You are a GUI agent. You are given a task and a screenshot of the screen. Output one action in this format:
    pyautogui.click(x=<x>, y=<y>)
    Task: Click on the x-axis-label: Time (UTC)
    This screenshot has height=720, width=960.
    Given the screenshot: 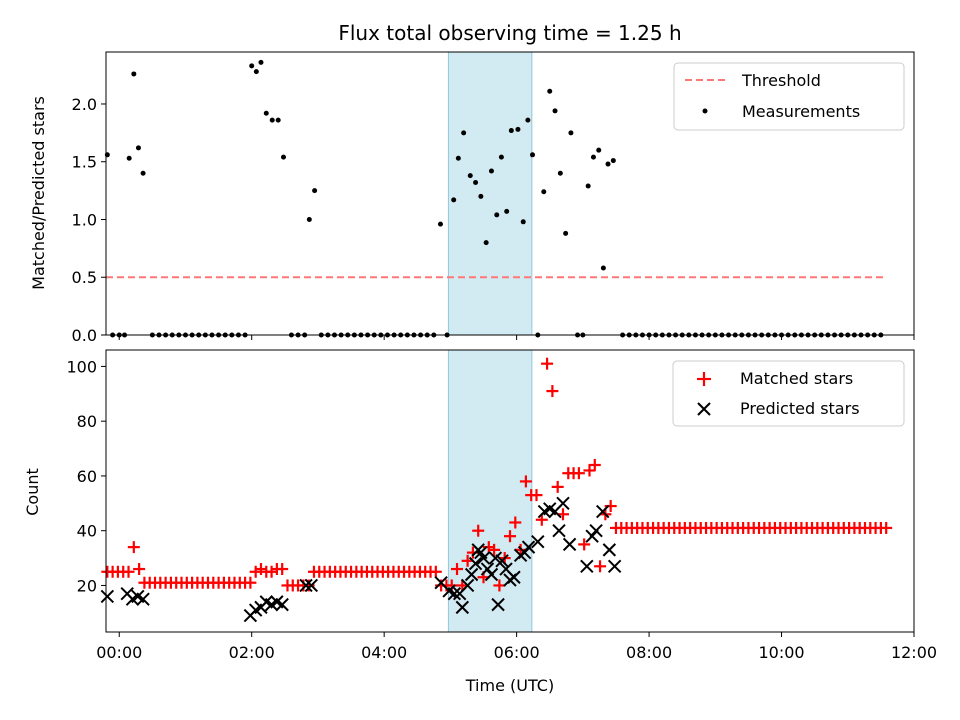 What is the action you would take?
    pyautogui.click(x=509, y=685)
    